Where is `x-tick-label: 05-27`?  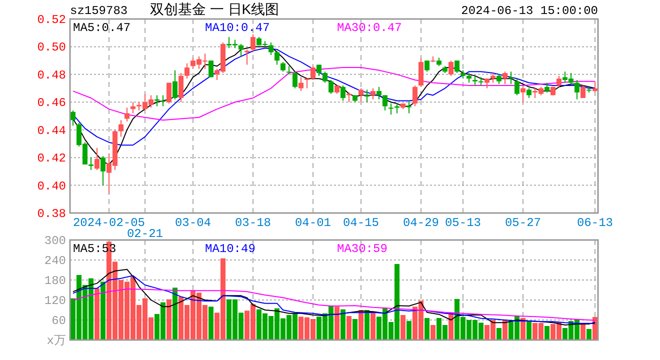 x-tick-label: 05-27 is located at coordinates (523, 223).